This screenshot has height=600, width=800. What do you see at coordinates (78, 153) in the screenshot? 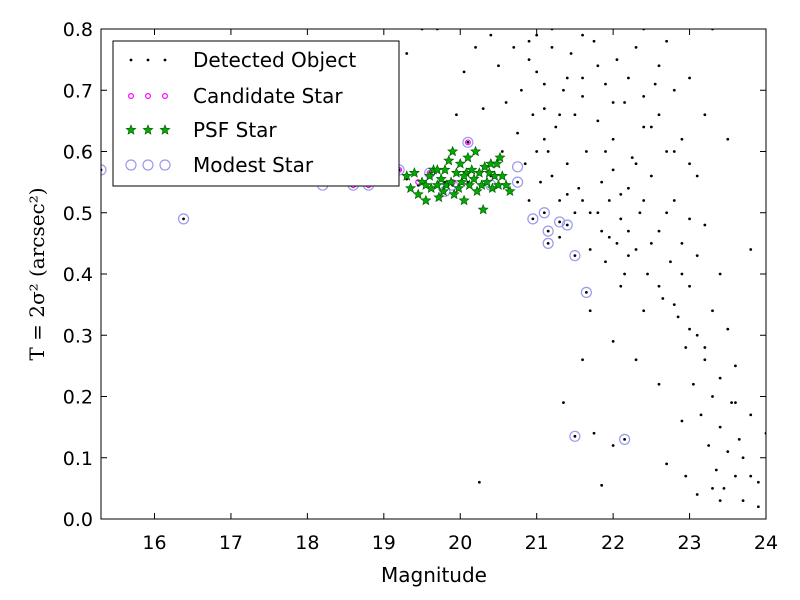
I see `y-tick-label: 0.6` at bounding box center [78, 153].